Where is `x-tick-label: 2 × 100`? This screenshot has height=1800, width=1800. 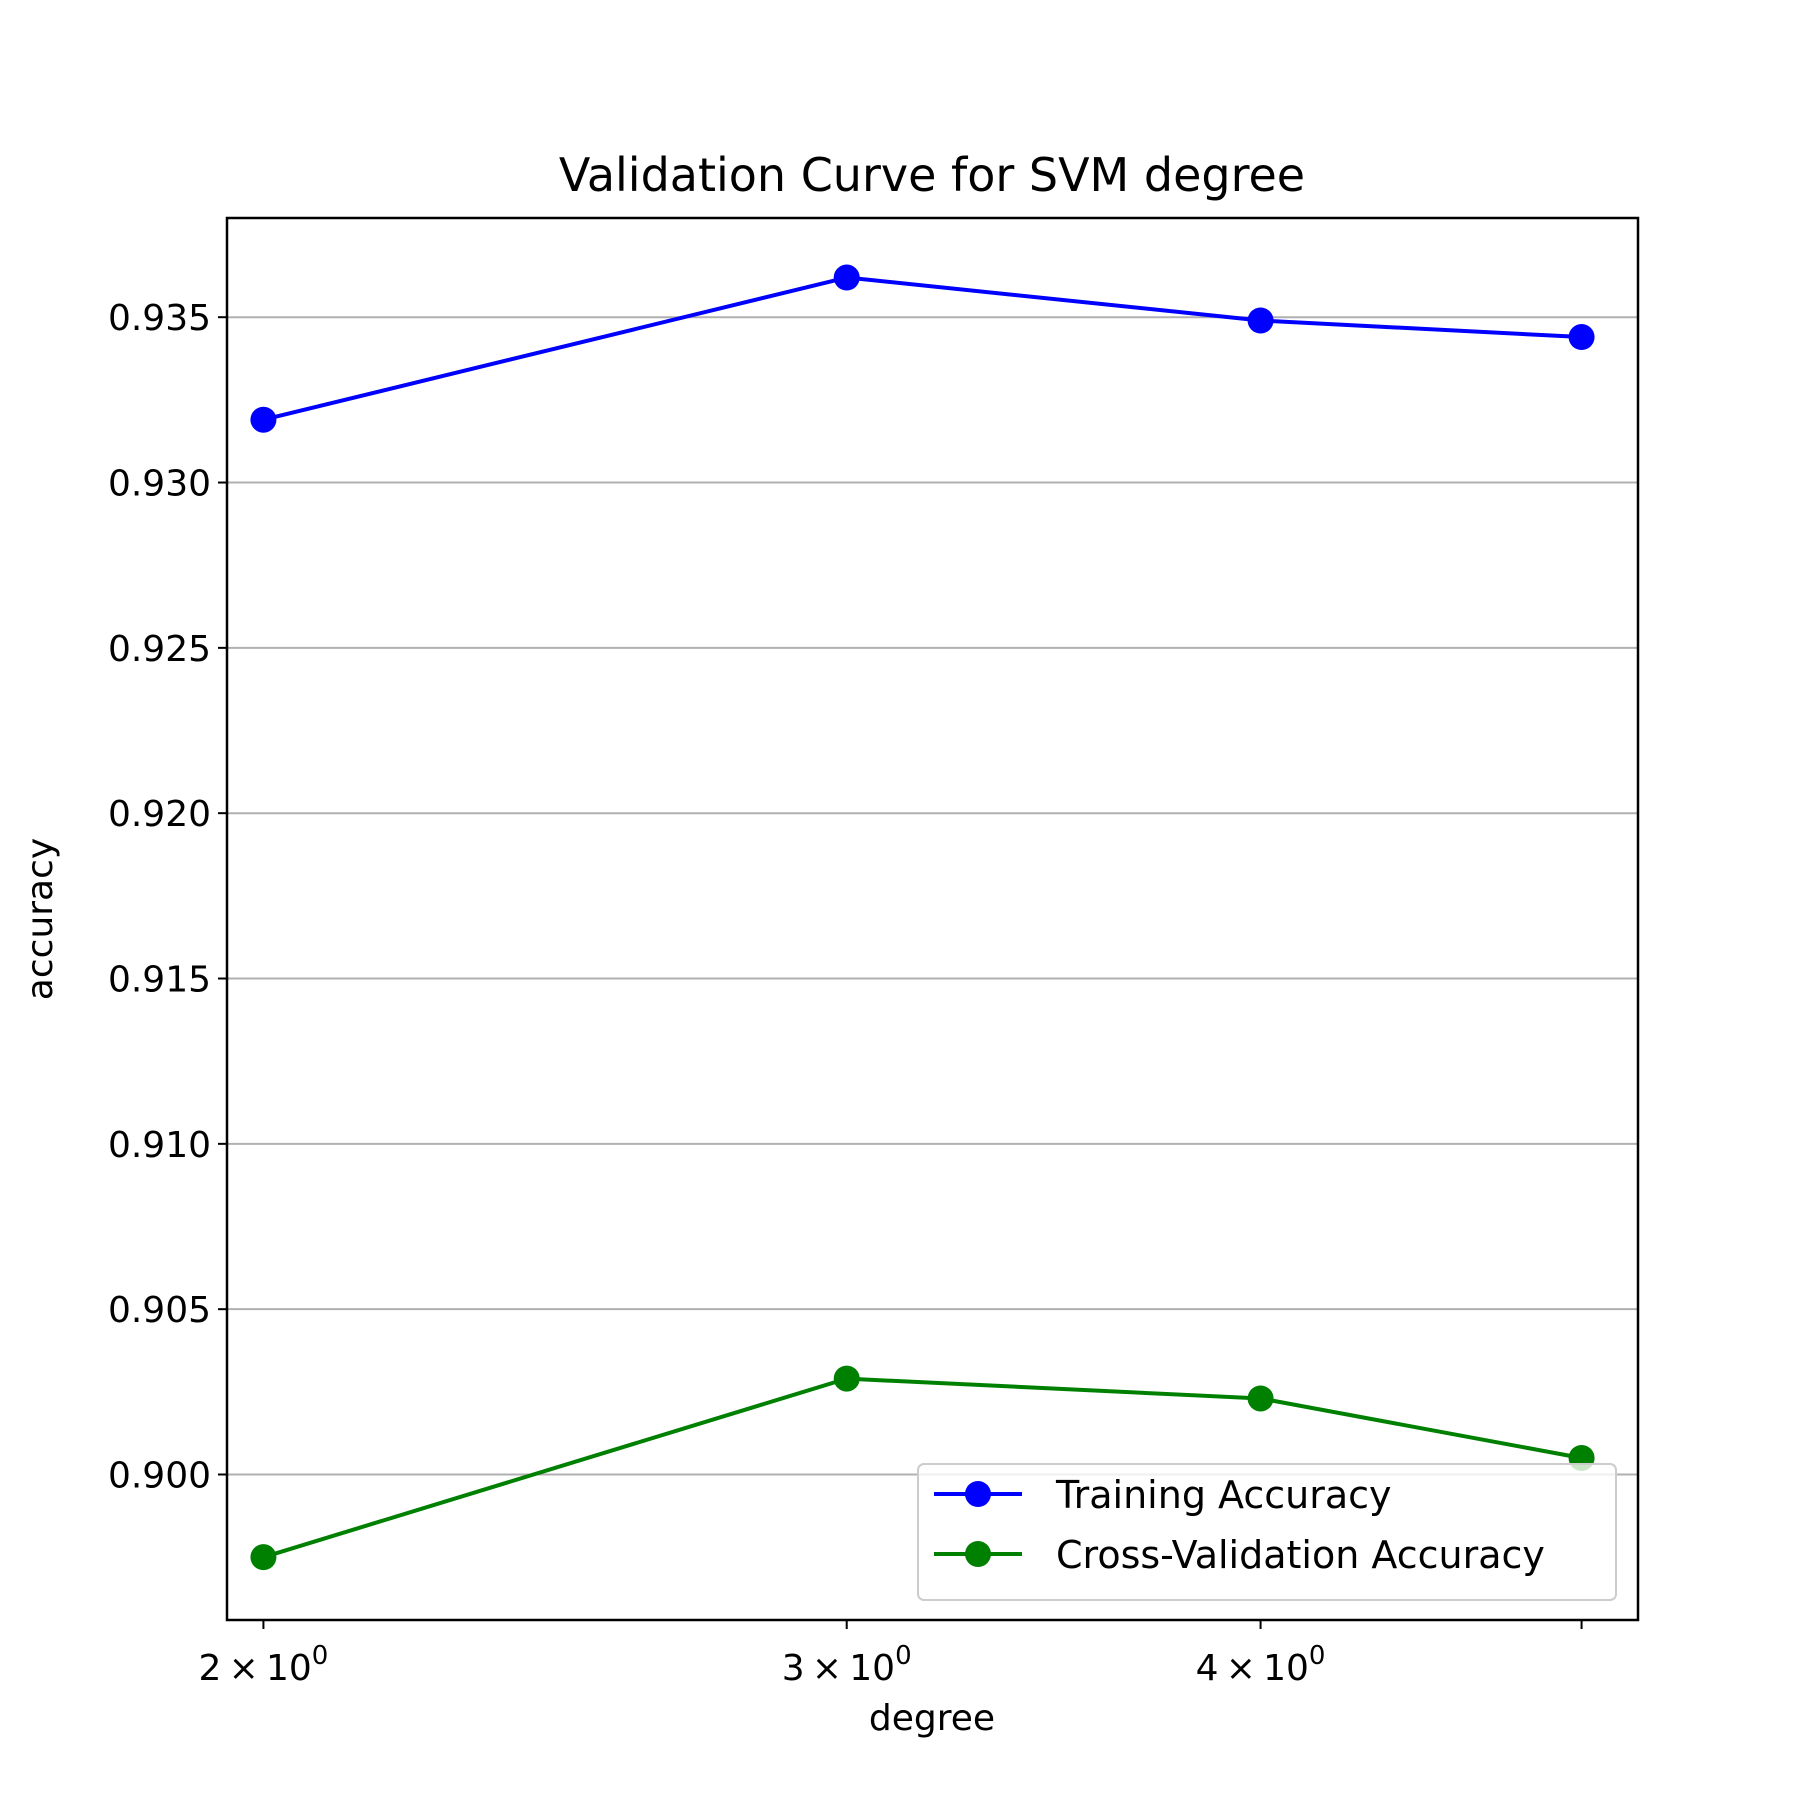 x-tick-label: 2 × 100 is located at coordinates (264, 1665).